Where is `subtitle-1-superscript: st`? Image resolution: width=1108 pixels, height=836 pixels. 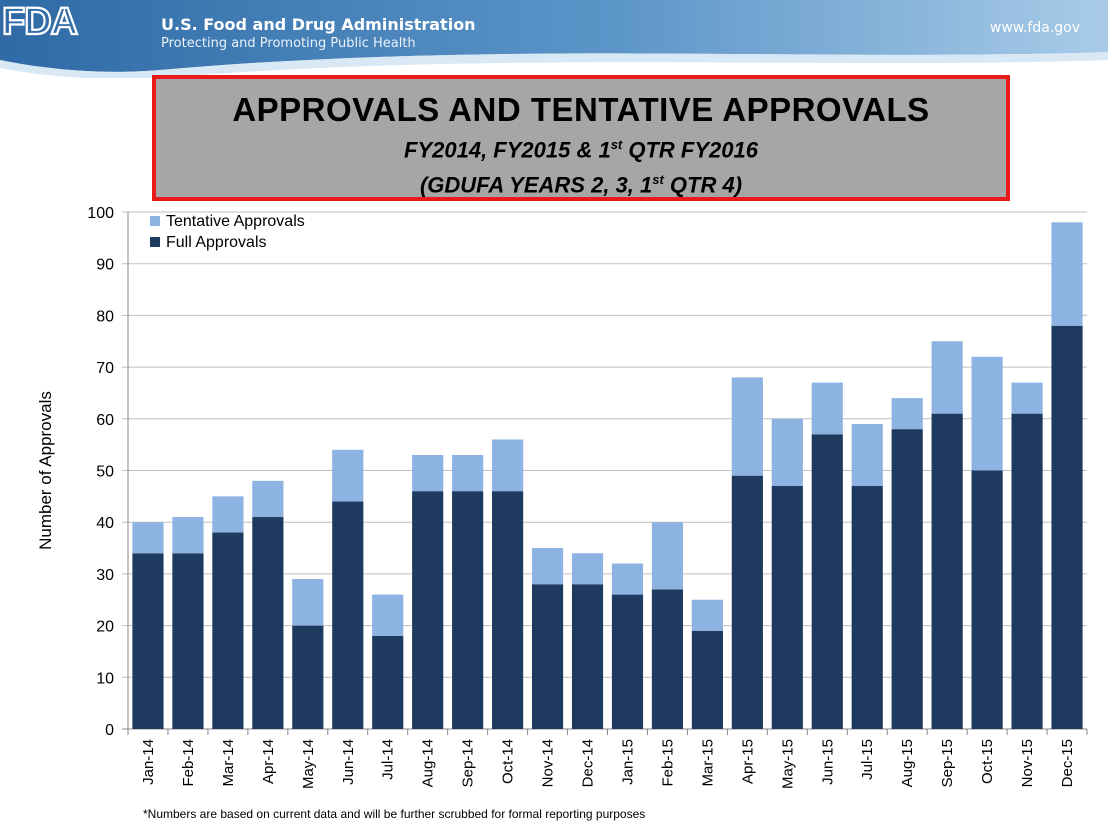
subtitle-1-superscript: st is located at coordinates (616, 144).